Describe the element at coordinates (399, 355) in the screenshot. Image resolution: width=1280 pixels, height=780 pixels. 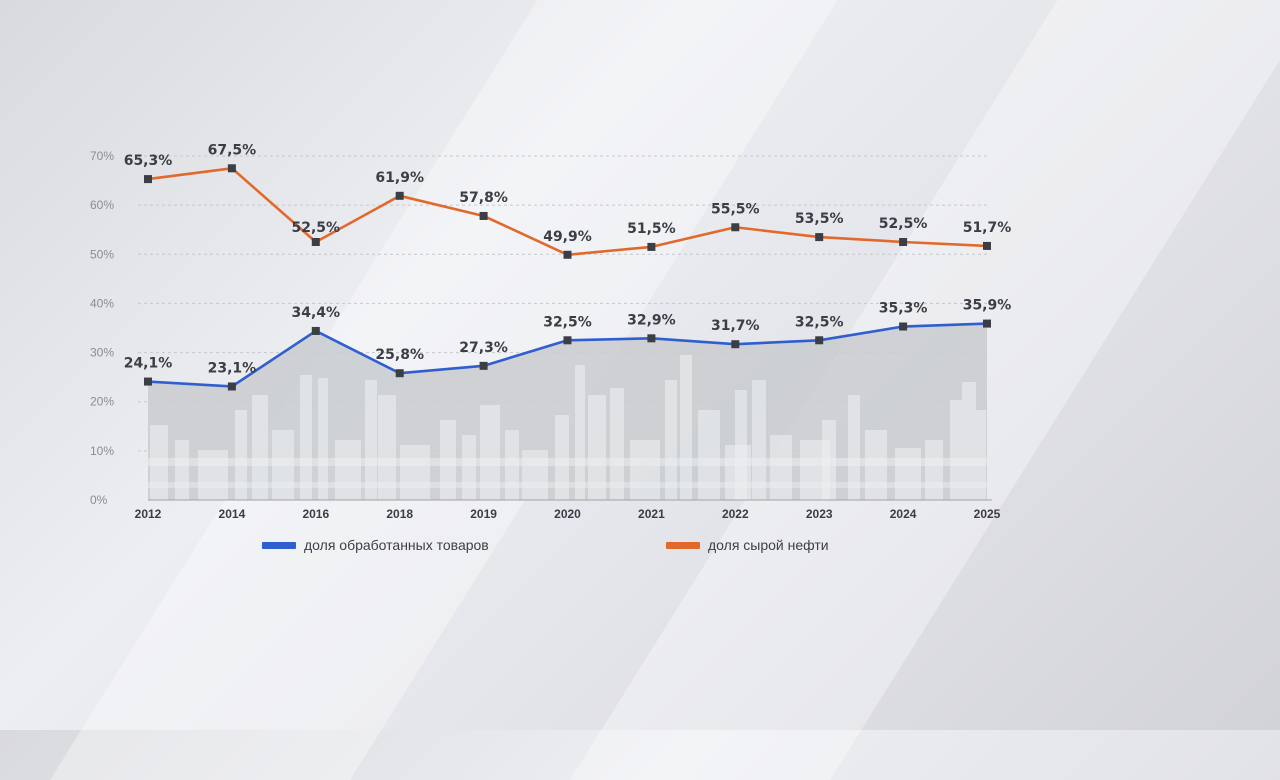
I see `data-label-manufactured: 25,8%` at that location.